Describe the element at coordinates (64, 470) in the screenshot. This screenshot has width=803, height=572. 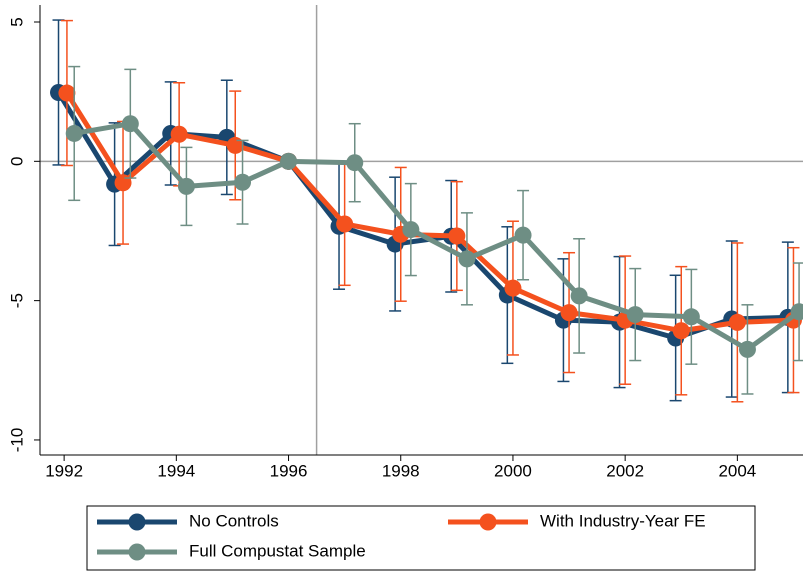
I see `x-tick-label: 1992` at that location.